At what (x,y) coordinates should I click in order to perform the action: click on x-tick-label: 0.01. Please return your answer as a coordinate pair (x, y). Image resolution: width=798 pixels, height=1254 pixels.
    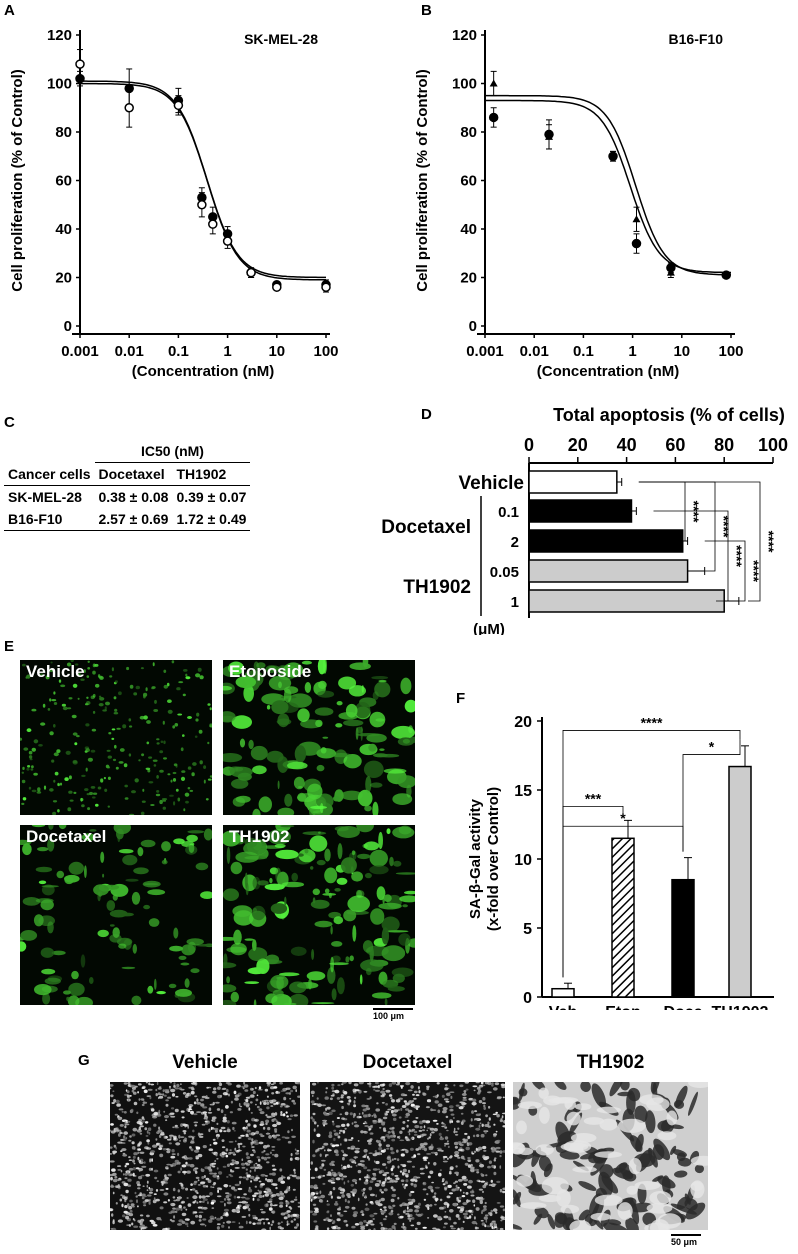
    Looking at the image, I should click on (534, 351).